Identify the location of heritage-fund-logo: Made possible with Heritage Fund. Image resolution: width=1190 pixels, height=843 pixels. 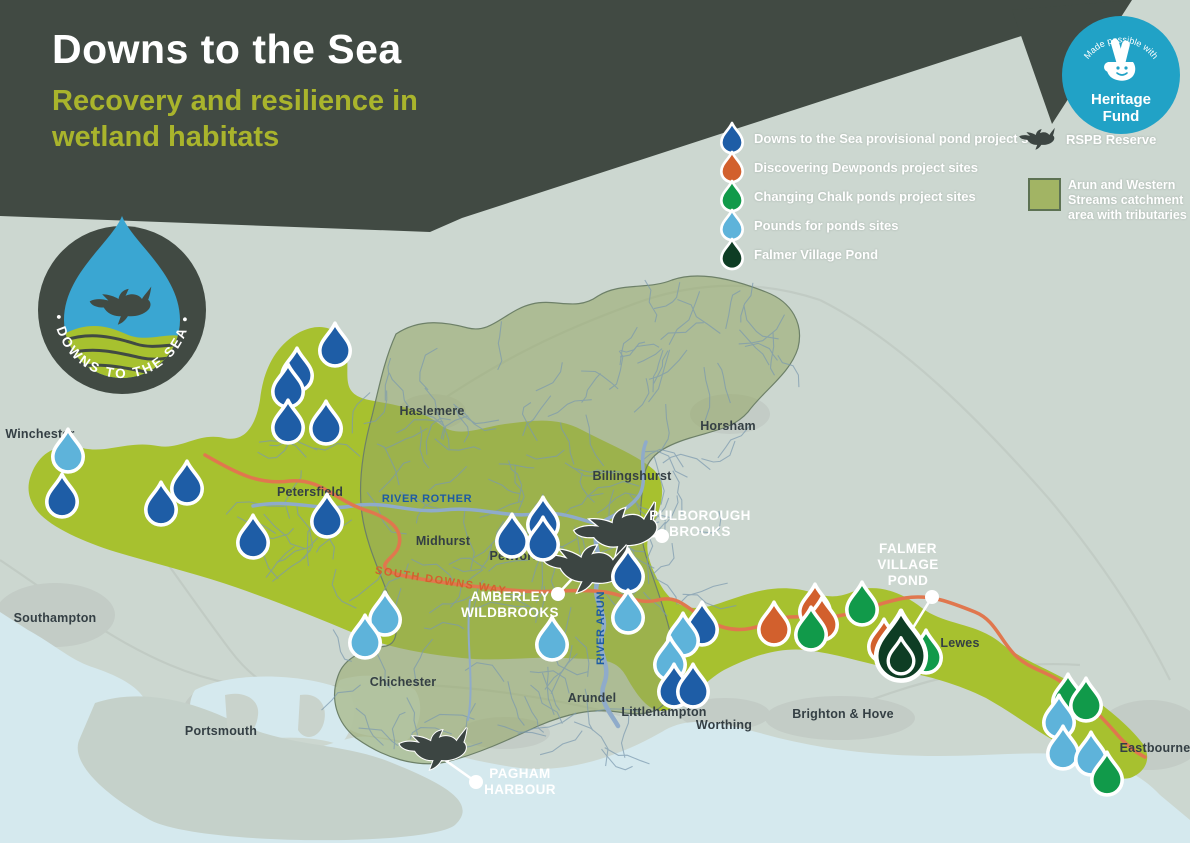
(1121, 75).